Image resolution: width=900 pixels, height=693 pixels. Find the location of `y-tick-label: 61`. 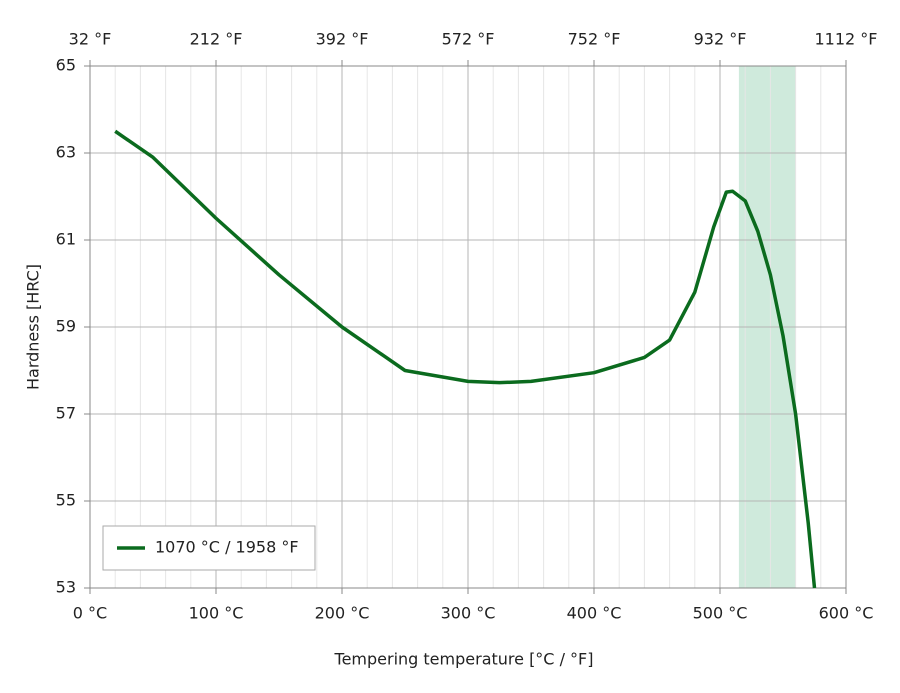

y-tick-label: 61 is located at coordinates (66, 239).